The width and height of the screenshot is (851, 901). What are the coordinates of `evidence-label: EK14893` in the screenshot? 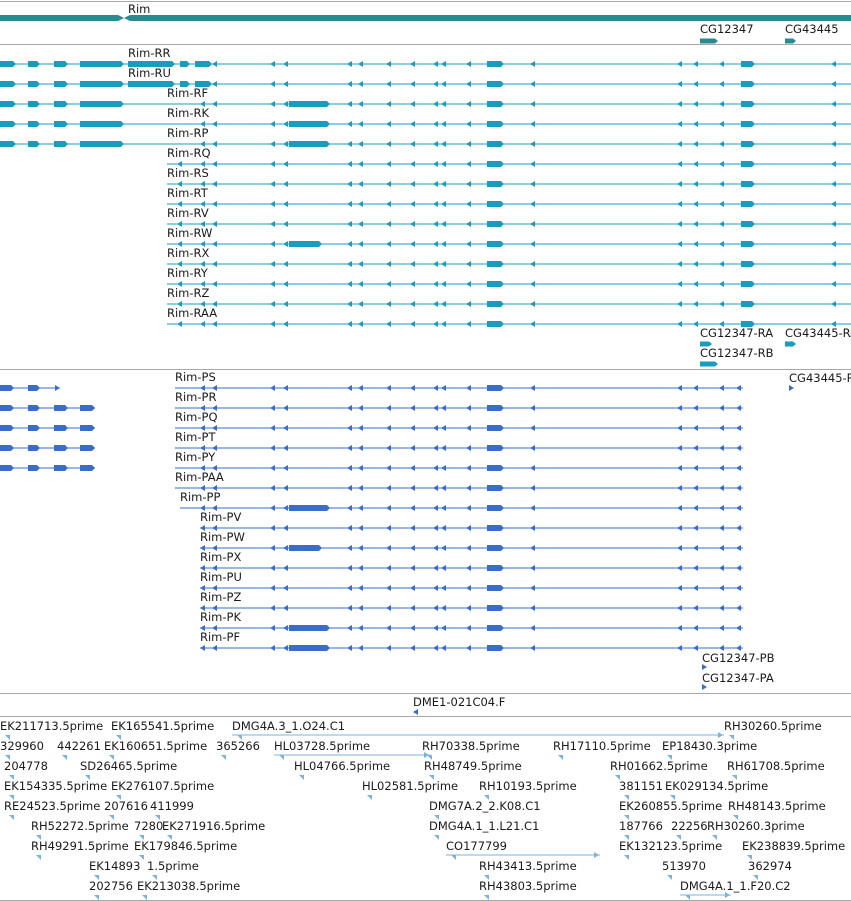 It's located at (114, 866).